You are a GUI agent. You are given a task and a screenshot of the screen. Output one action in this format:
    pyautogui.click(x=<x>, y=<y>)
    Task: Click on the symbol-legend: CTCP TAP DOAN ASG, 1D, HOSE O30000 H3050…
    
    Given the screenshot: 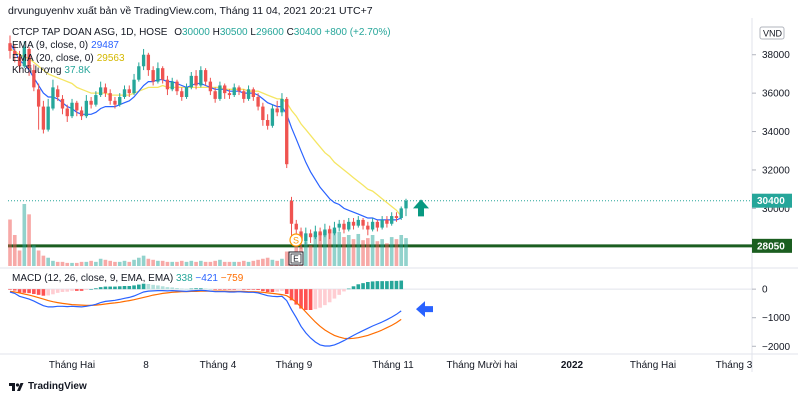 What is the action you would take?
    pyautogui.click(x=201, y=32)
    